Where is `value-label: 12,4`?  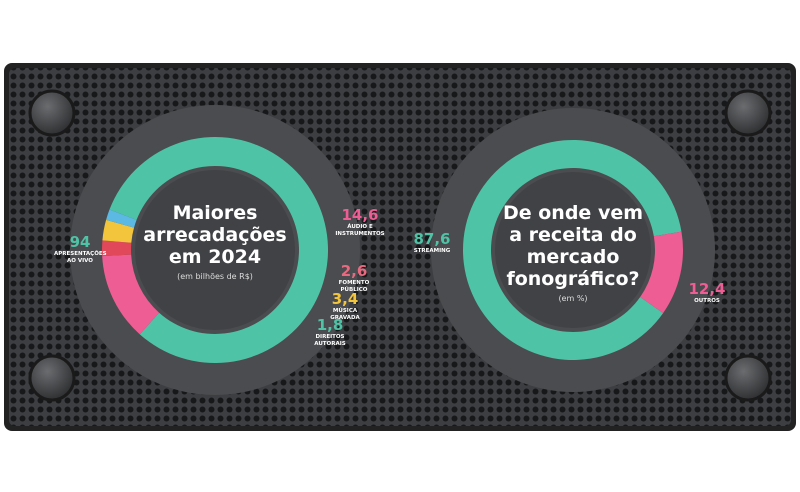 value-label: 12,4 is located at coordinates (707, 289).